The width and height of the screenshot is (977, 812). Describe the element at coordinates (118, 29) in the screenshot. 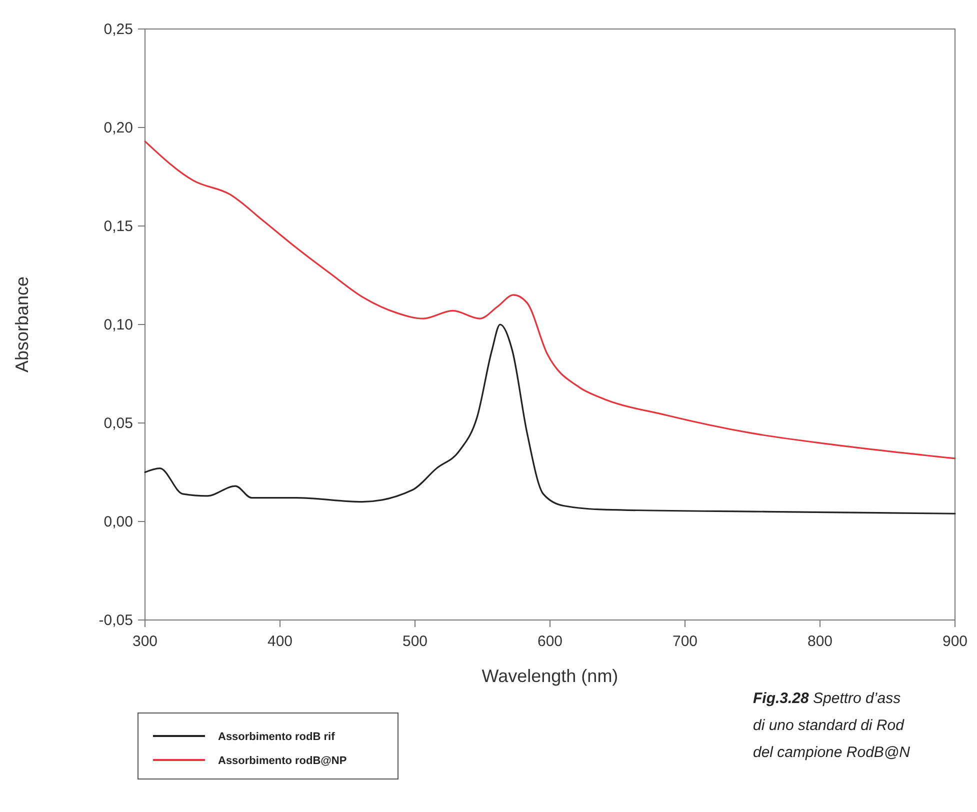

I see `y-tick-label: 0,25` at that location.